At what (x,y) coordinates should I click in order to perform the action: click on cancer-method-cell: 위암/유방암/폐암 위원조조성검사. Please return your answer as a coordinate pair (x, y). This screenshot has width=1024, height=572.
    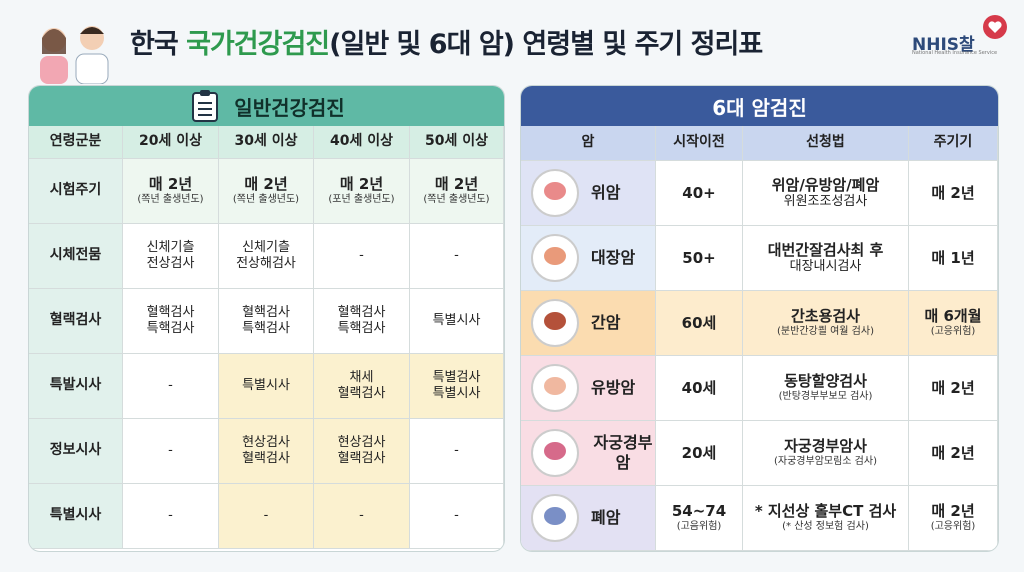
    Looking at the image, I should click on (826, 193).